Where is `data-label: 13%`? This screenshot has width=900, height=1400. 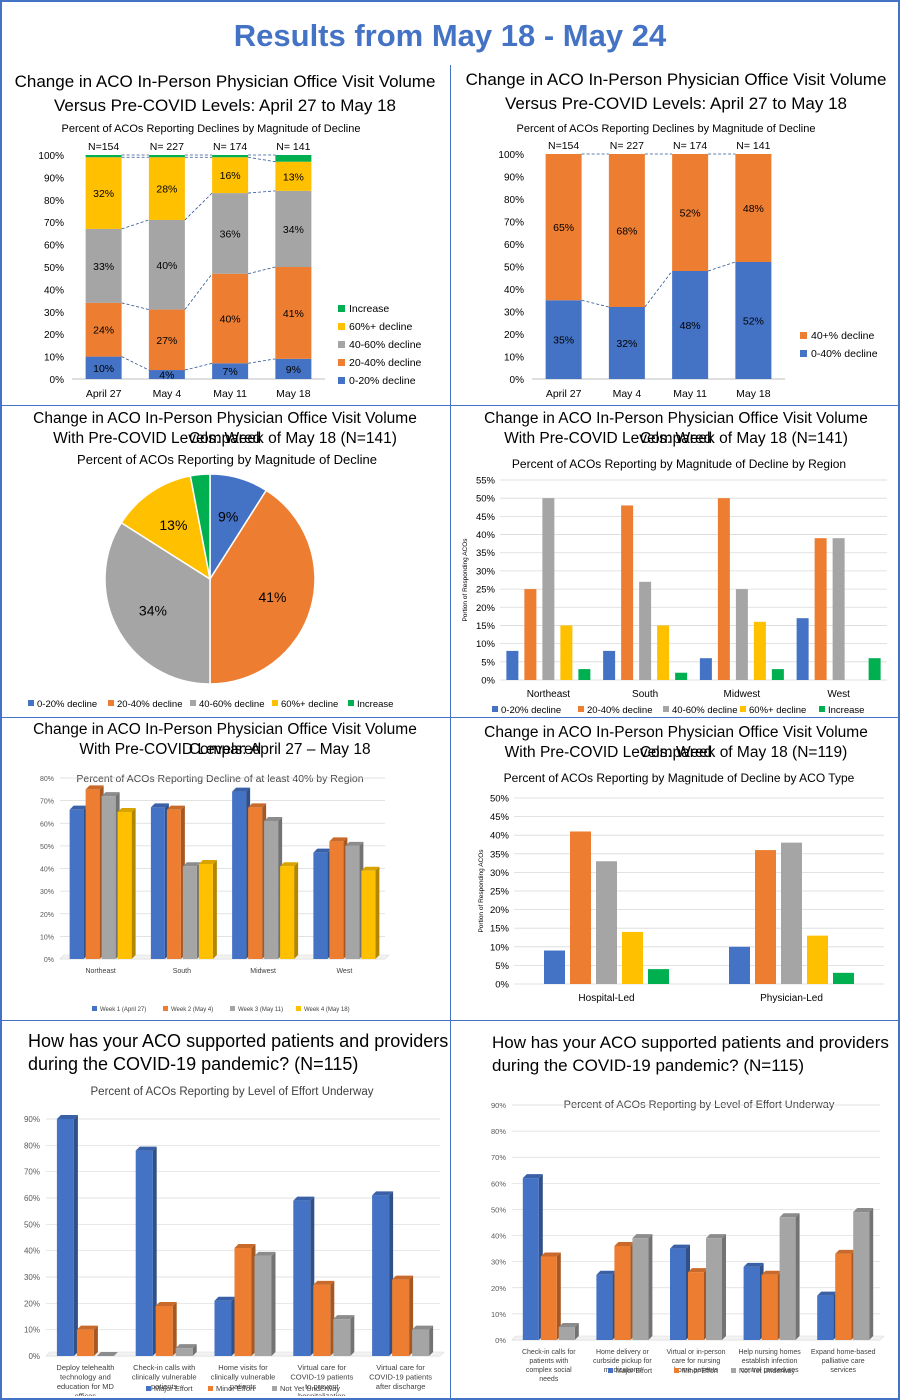 data-label: 13% is located at coordinates (293, 177).